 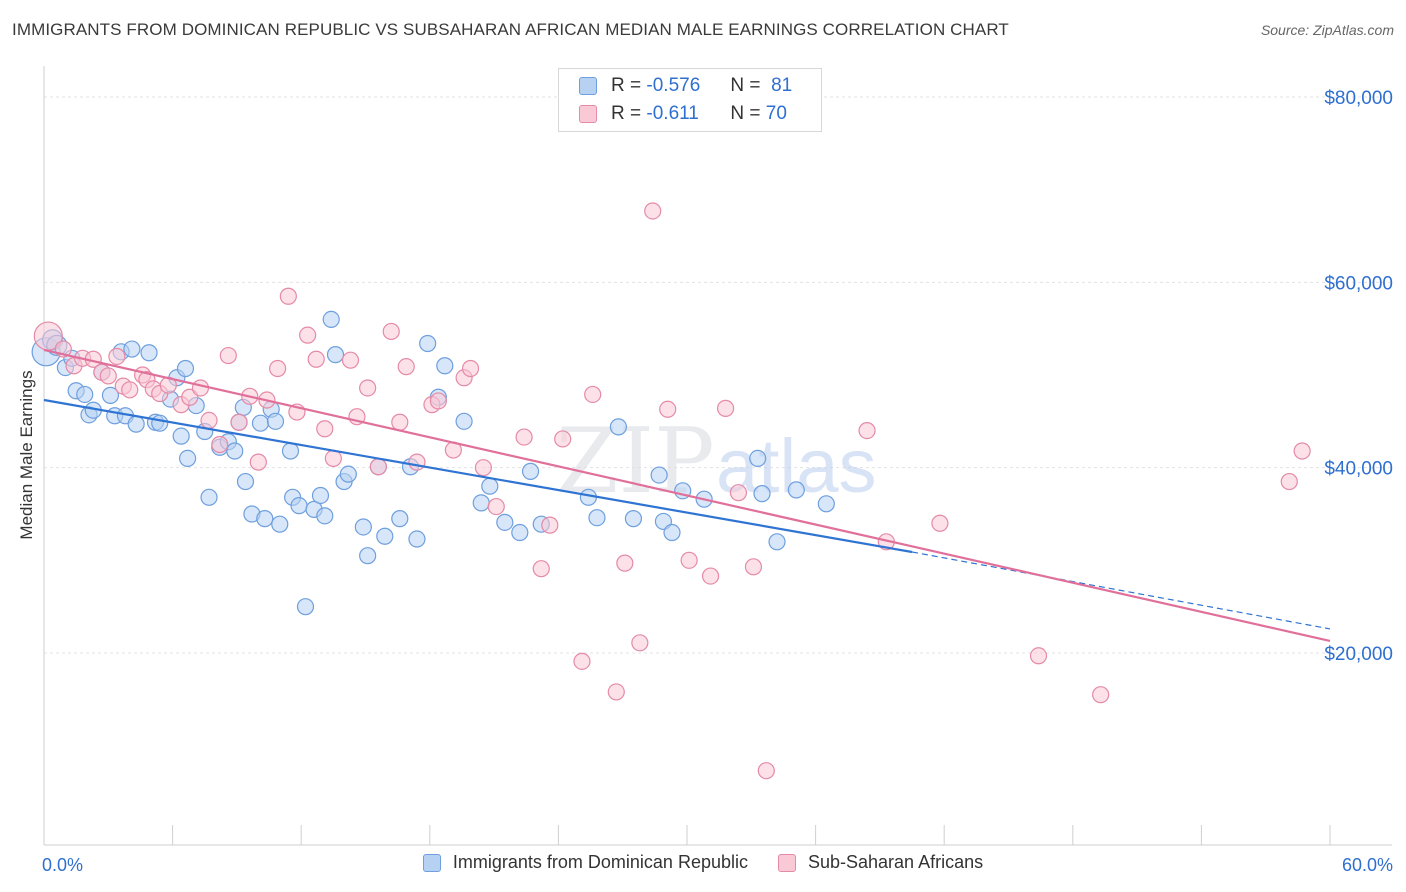 I want to click on y-tick-label-3: $80,000, so click(x=1358, y=98).